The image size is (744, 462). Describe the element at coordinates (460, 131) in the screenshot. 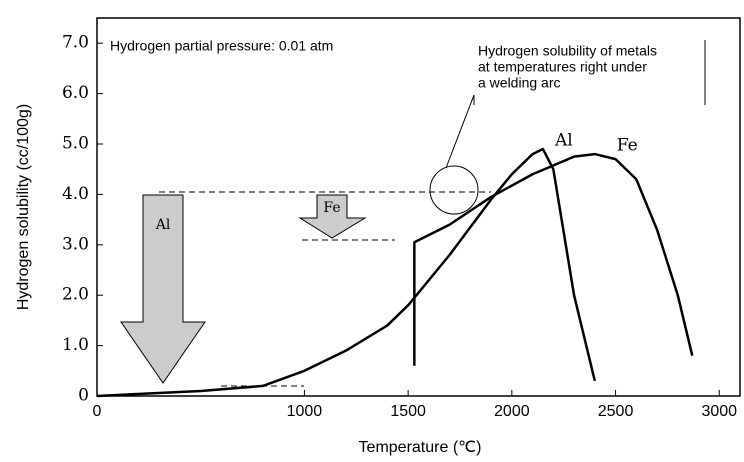

I see `leader-line` at that location.